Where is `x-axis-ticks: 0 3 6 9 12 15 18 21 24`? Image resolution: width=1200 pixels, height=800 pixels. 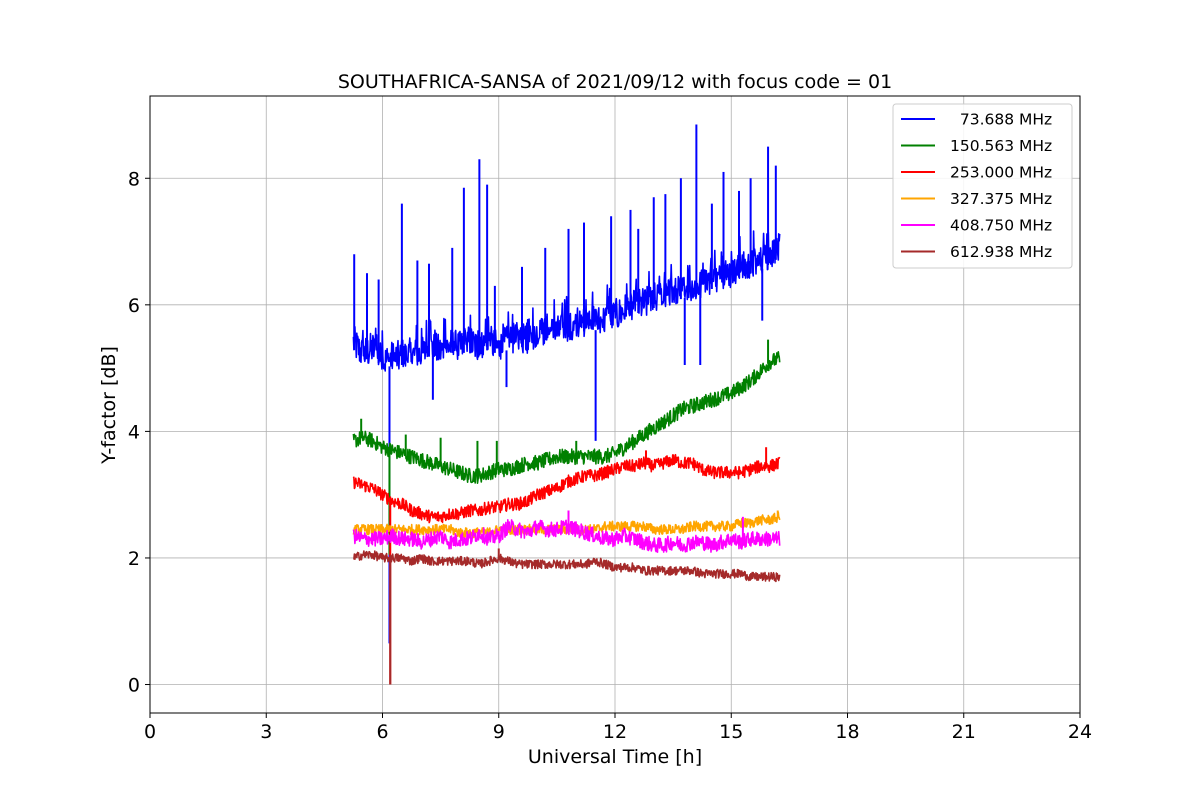 x-axis-ticks: 0 3 6 9 12 15 18 21 24 is located at coordinates (618, 728).